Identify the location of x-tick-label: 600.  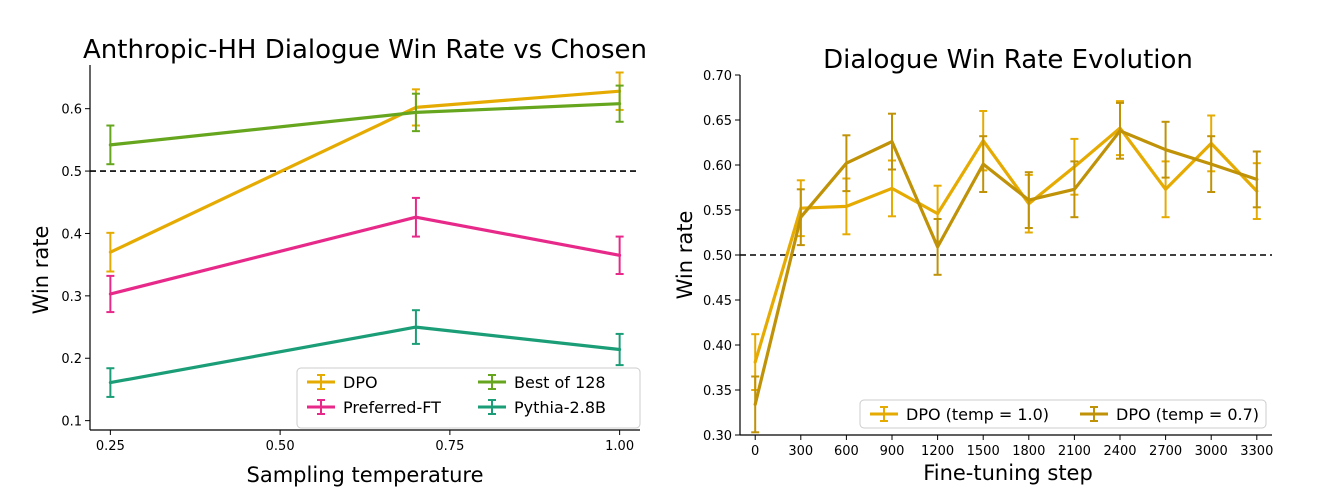
(846, 451).